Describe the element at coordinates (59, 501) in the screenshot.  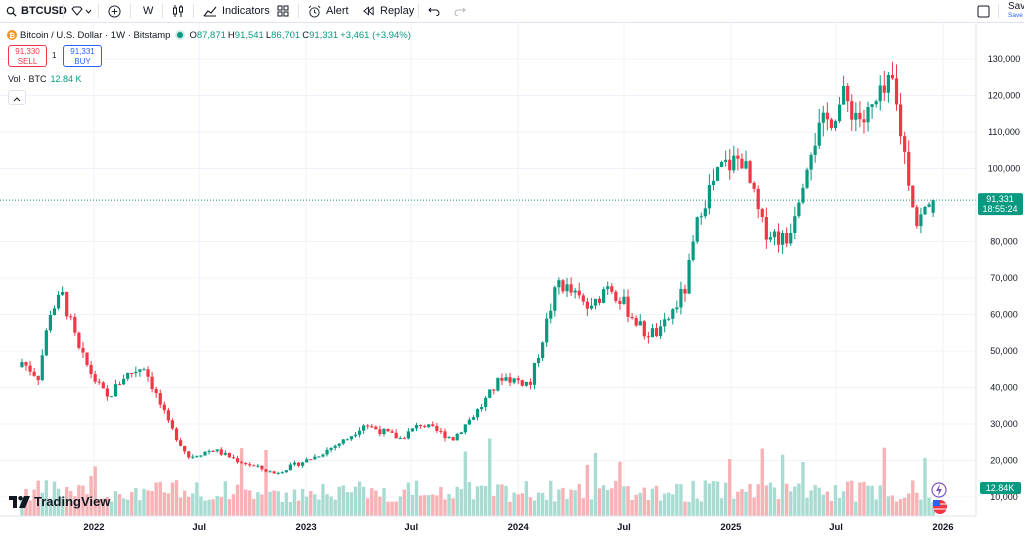
I see `tradingview-logo: TradingView` at that location.